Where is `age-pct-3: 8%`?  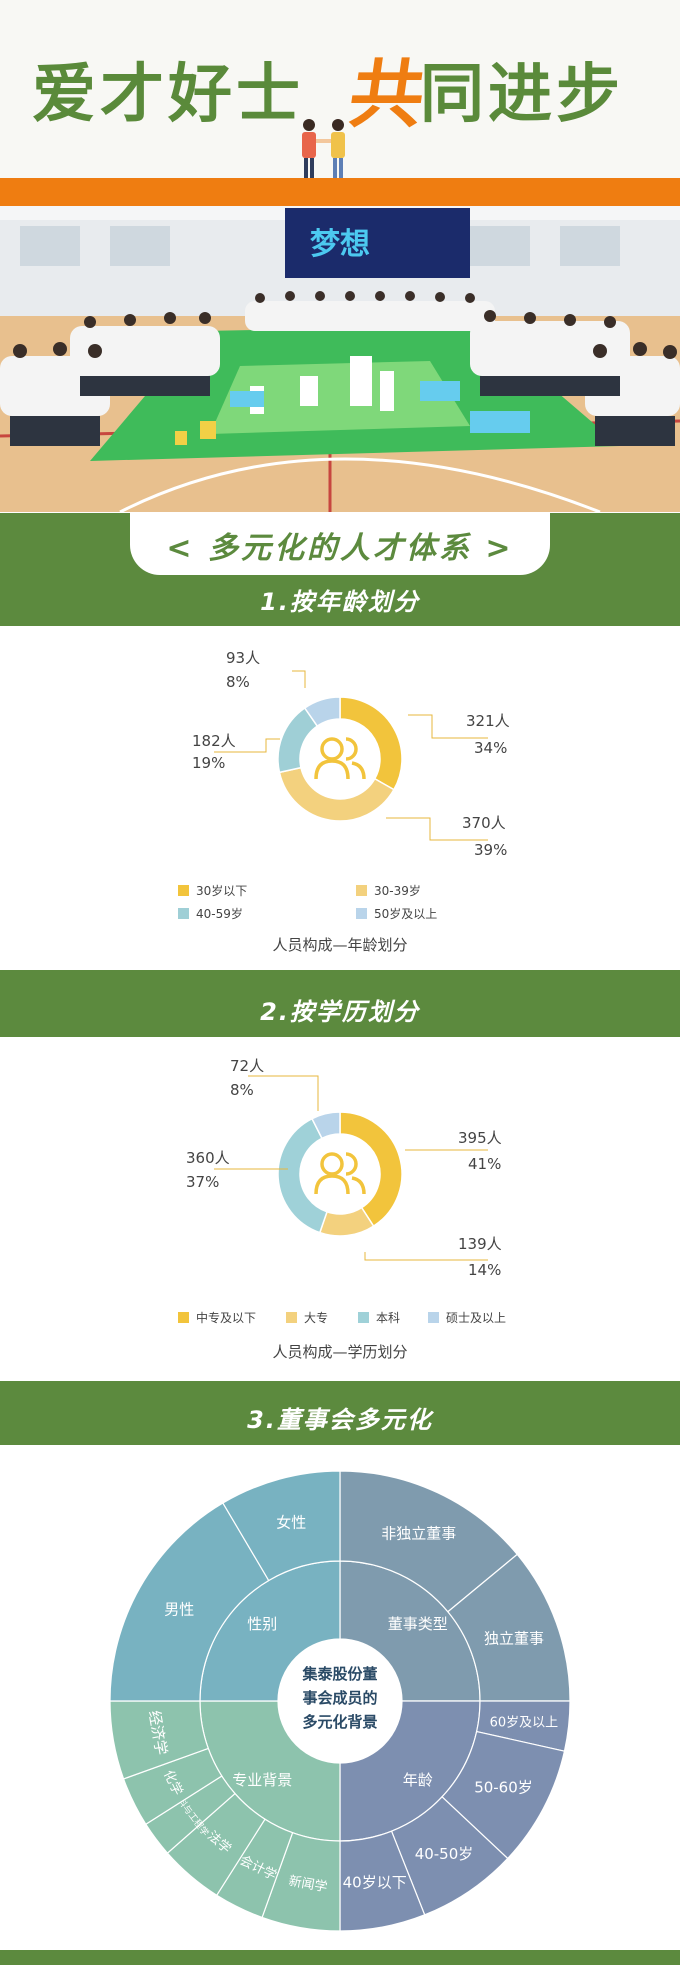 age-pct-3: 8% is located at coordinates (238, 682).